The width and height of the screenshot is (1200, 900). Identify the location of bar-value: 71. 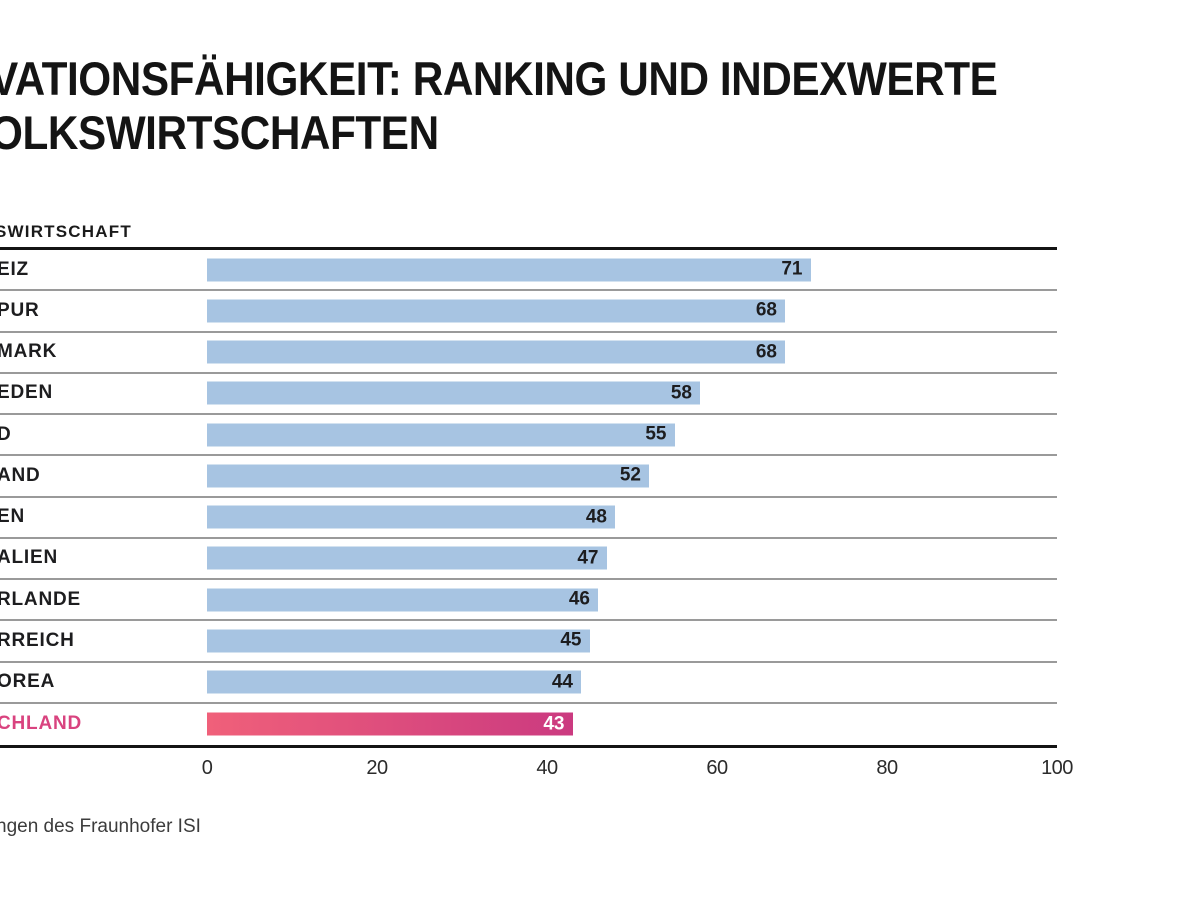
(792, 269).